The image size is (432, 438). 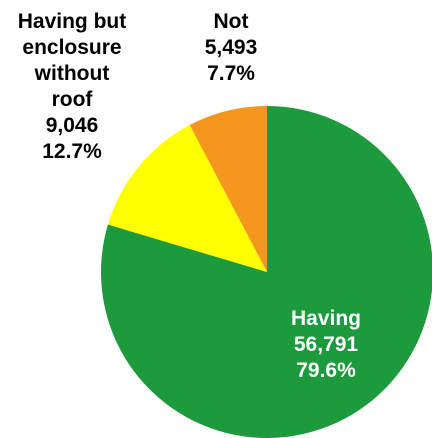 I want to click on slice-label-line: Not, so click(x=231, y=21).